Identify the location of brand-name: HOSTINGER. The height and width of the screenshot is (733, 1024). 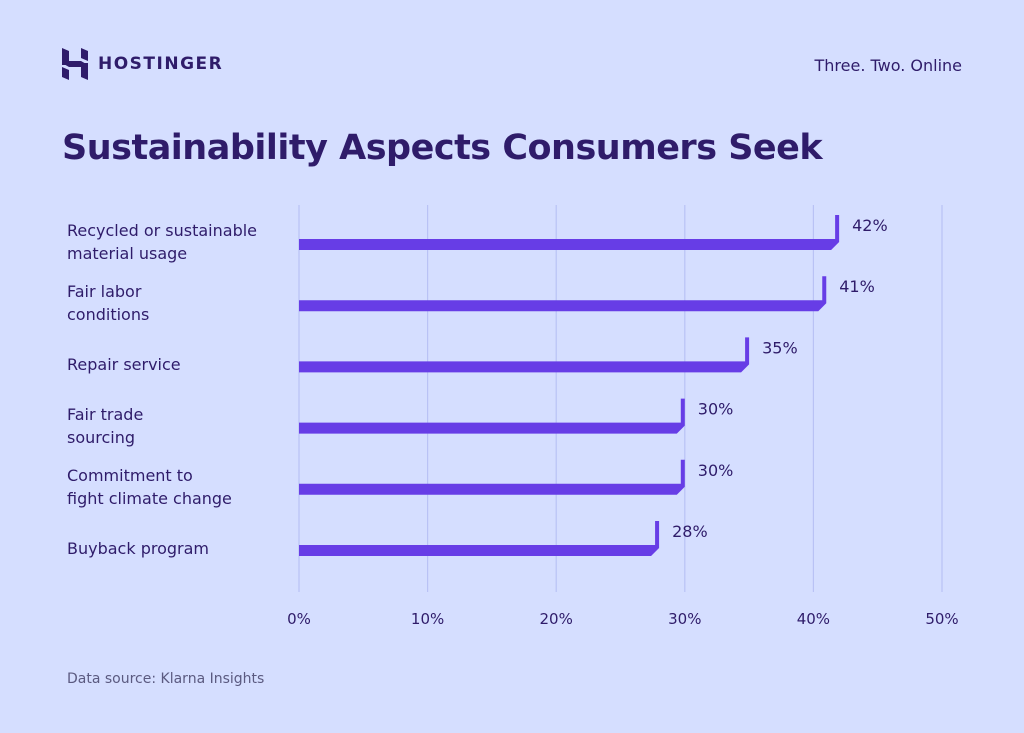
(161, 64).